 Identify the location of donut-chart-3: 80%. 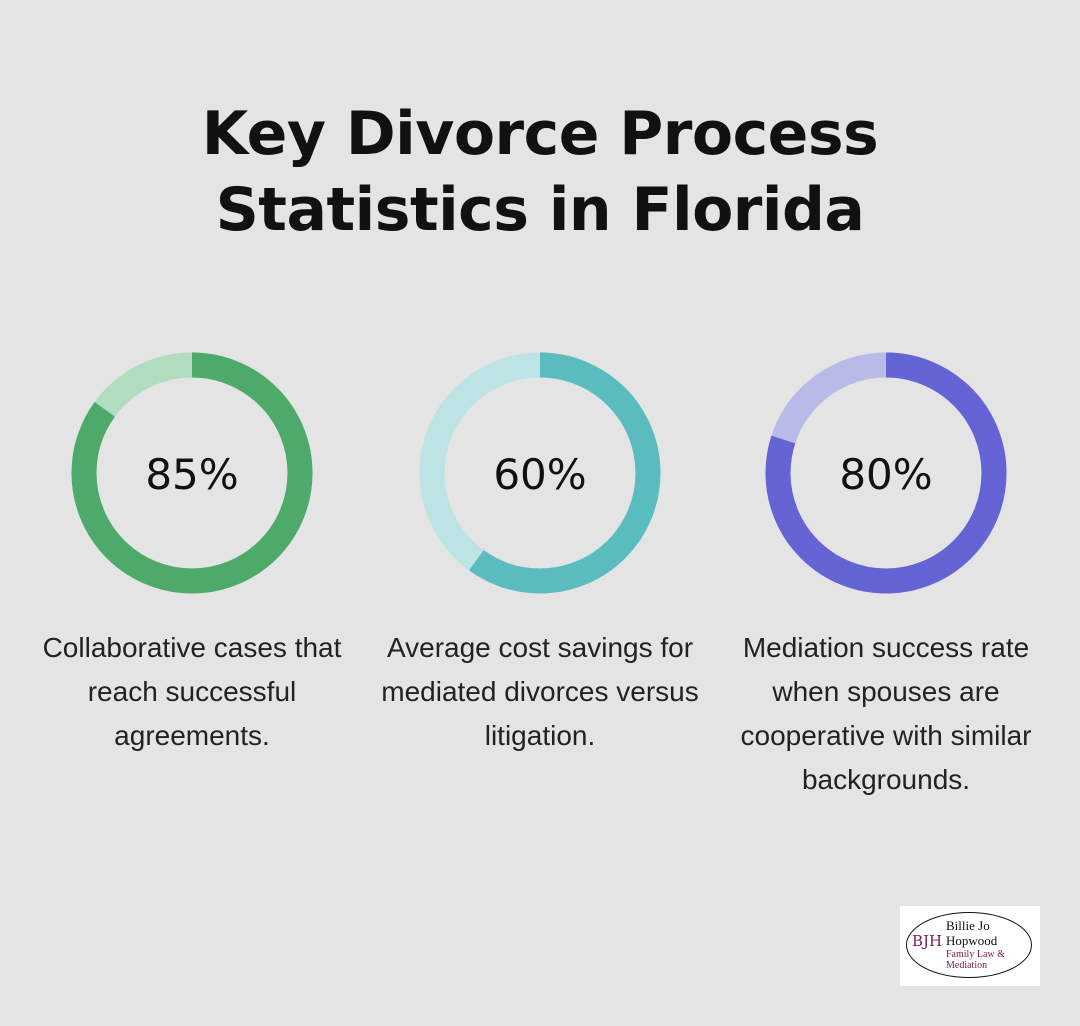
(886, 473).